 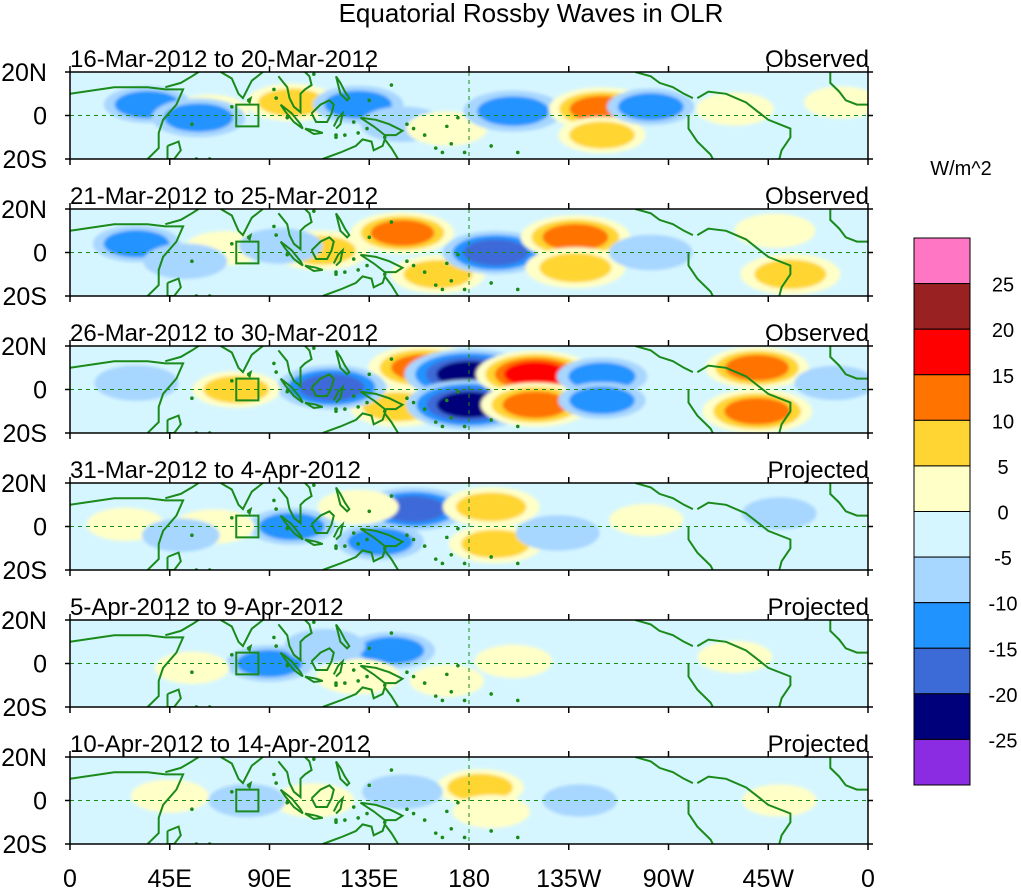 I want to click on panel-date-range: 26-Mar-2012 to 30-Mar-2012, so click(x=224, y=333).